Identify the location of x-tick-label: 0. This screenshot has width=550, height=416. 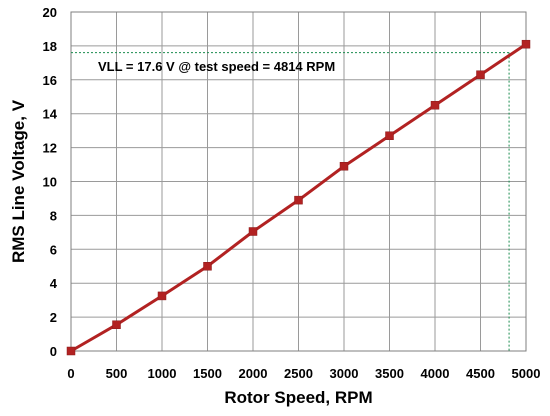
(70, 373).